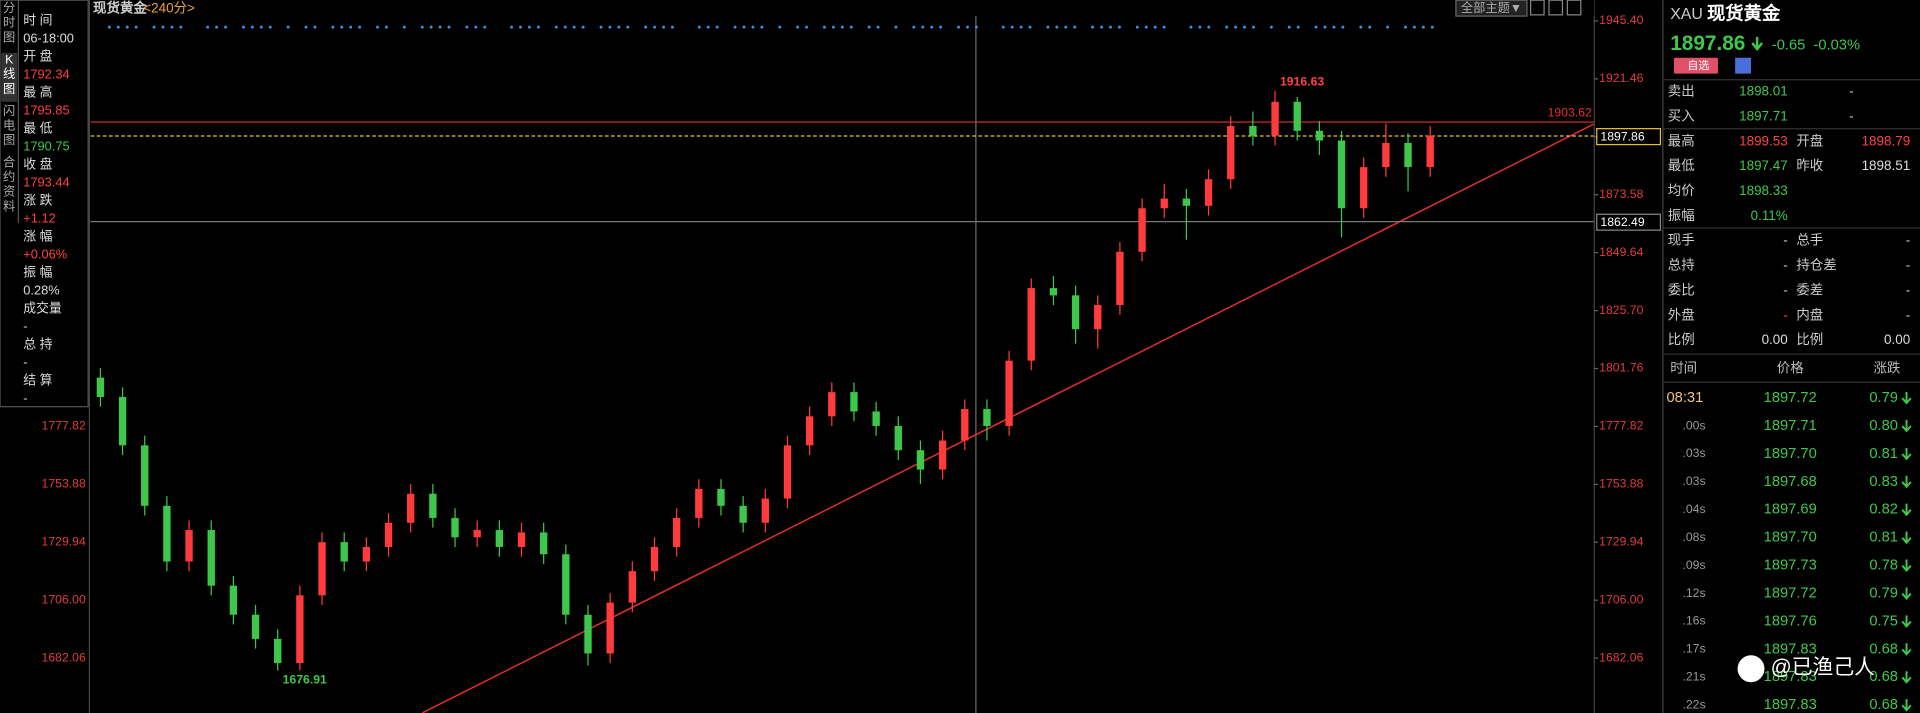 The image size is (1920, 713). Describe the element at coordinates (1621, 599) in the screenshot. I see `y-tick-label: 1706.00` at that location.